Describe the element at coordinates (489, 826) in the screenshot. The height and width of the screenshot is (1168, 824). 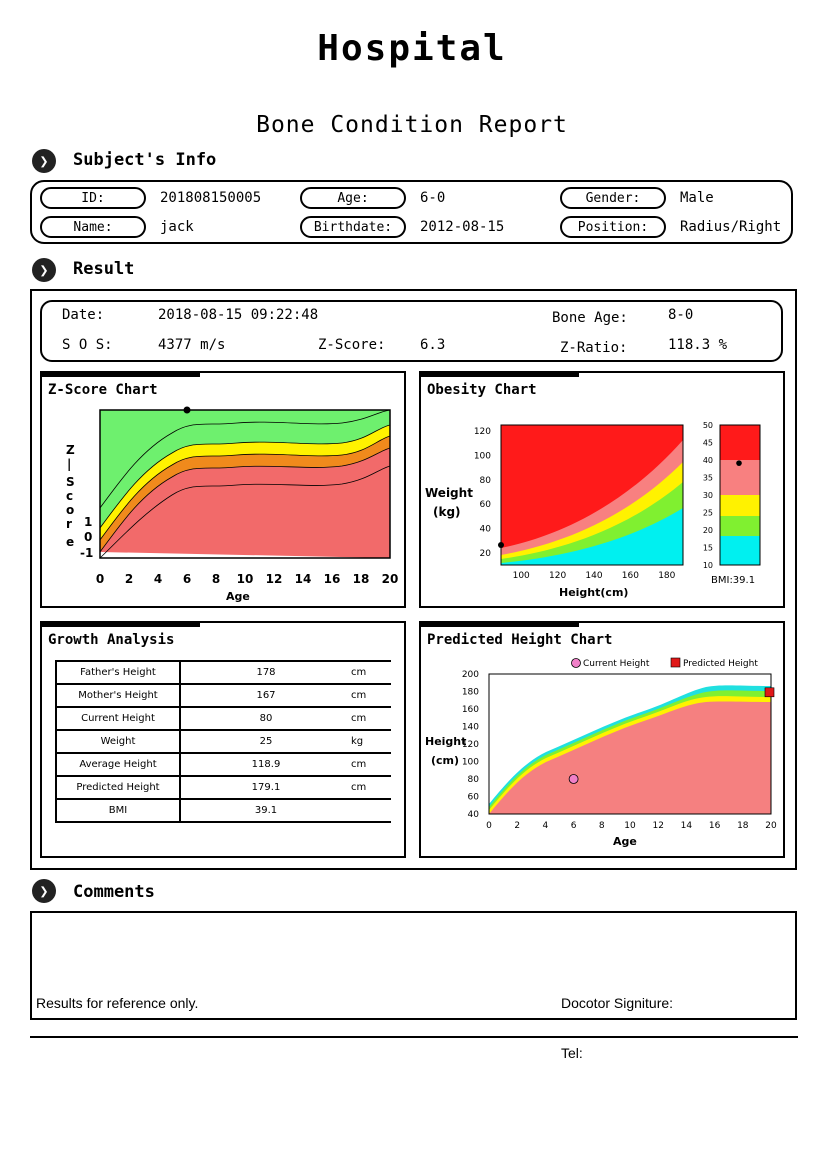
I see `predicted-xtick: 0` at that location.